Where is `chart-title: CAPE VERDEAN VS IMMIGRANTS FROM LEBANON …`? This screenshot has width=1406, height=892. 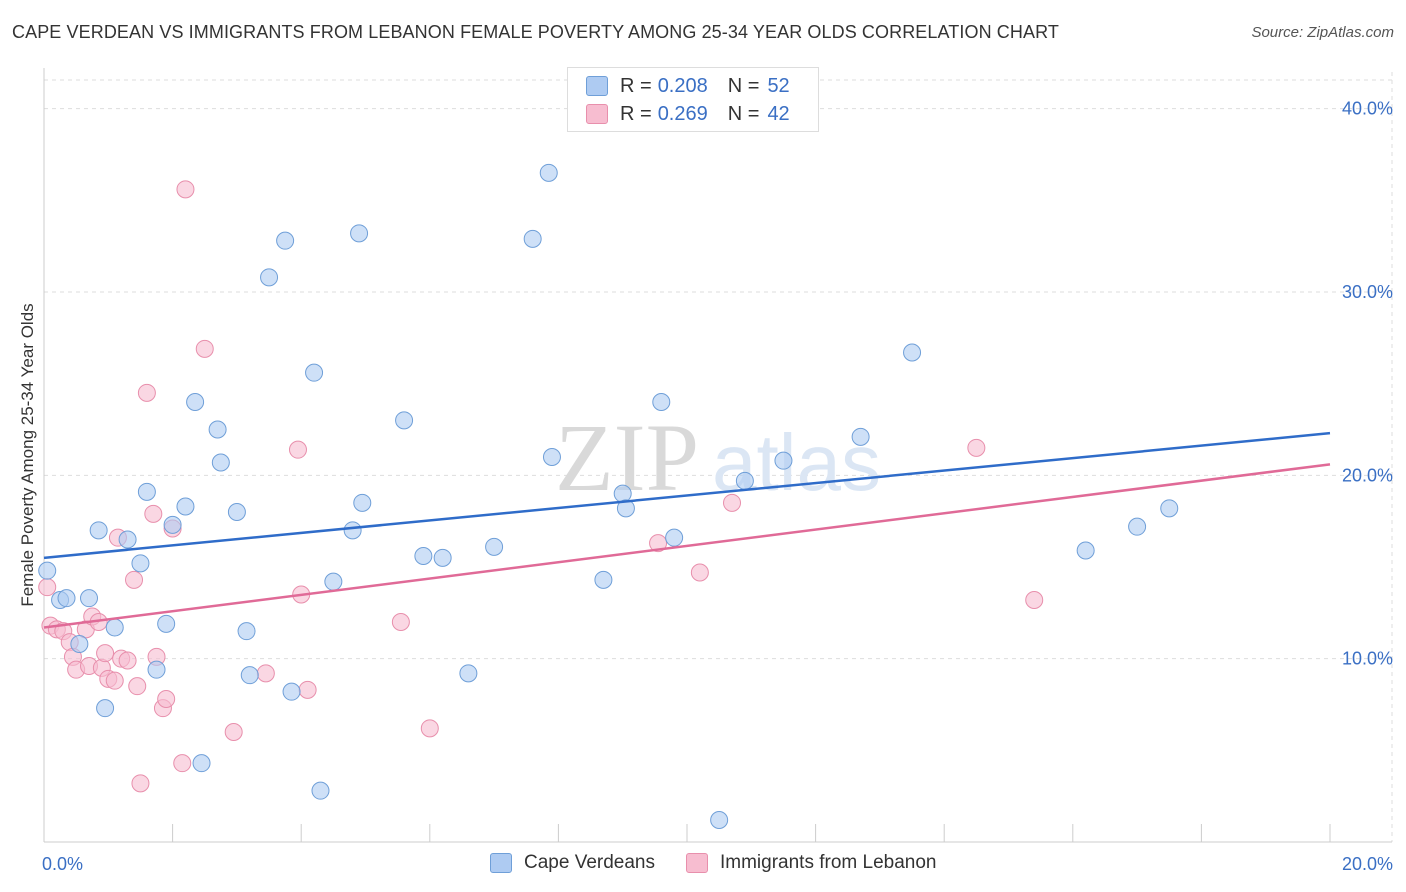 chart-title: CAPE VERDEAN VS IMMIGRANTS FROM LEBANON … is located at coordinates (535, 32).